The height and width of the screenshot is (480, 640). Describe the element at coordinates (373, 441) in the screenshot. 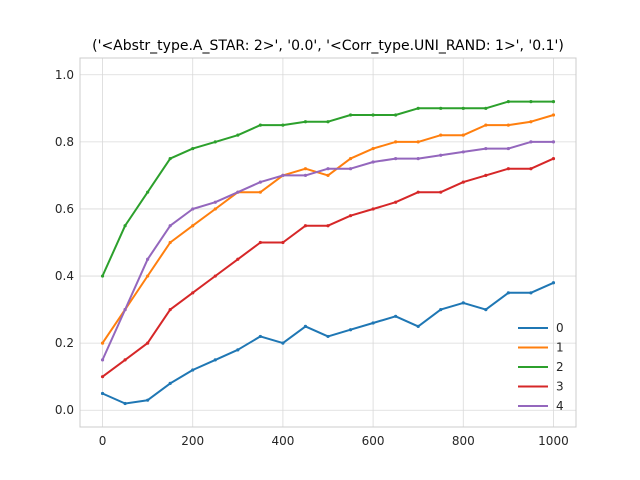

I see `x-tick-label: 600` at that location.